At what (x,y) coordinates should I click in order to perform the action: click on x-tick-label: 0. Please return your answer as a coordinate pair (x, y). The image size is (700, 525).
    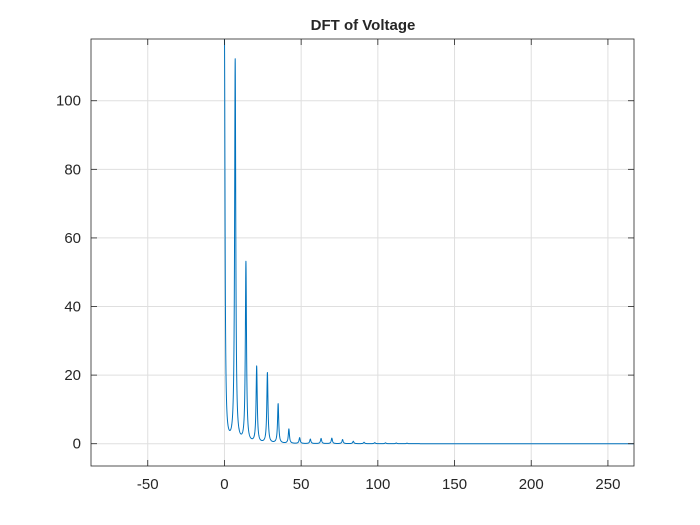
    Looking at the image, I should click on (224, 484).